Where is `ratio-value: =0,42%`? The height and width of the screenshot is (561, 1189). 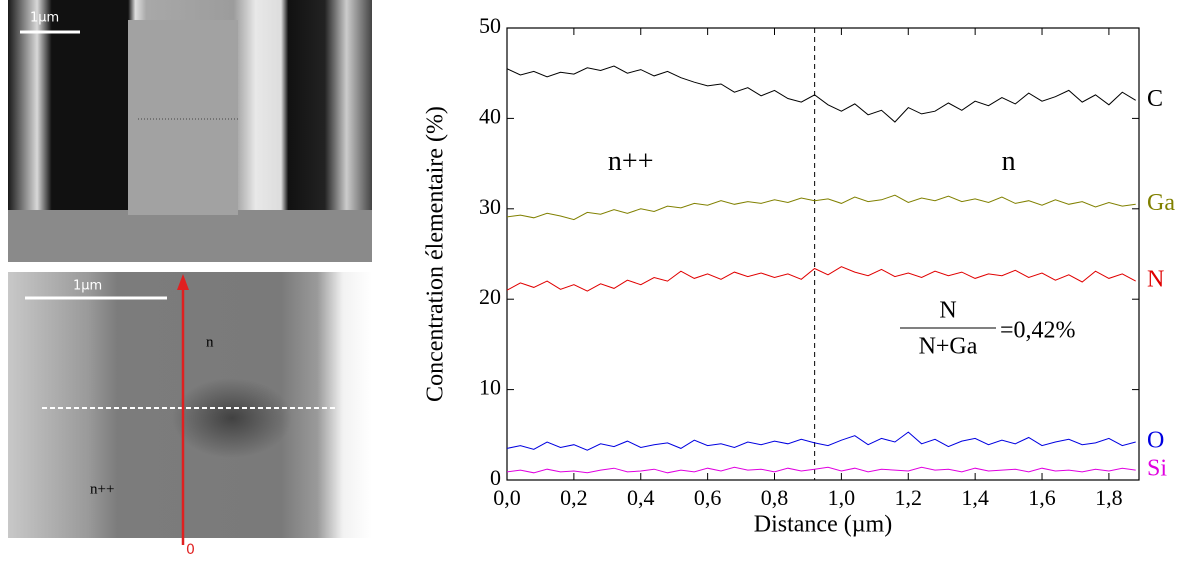 ratio-value: =0,42% is located at coordinates (1038, 331).